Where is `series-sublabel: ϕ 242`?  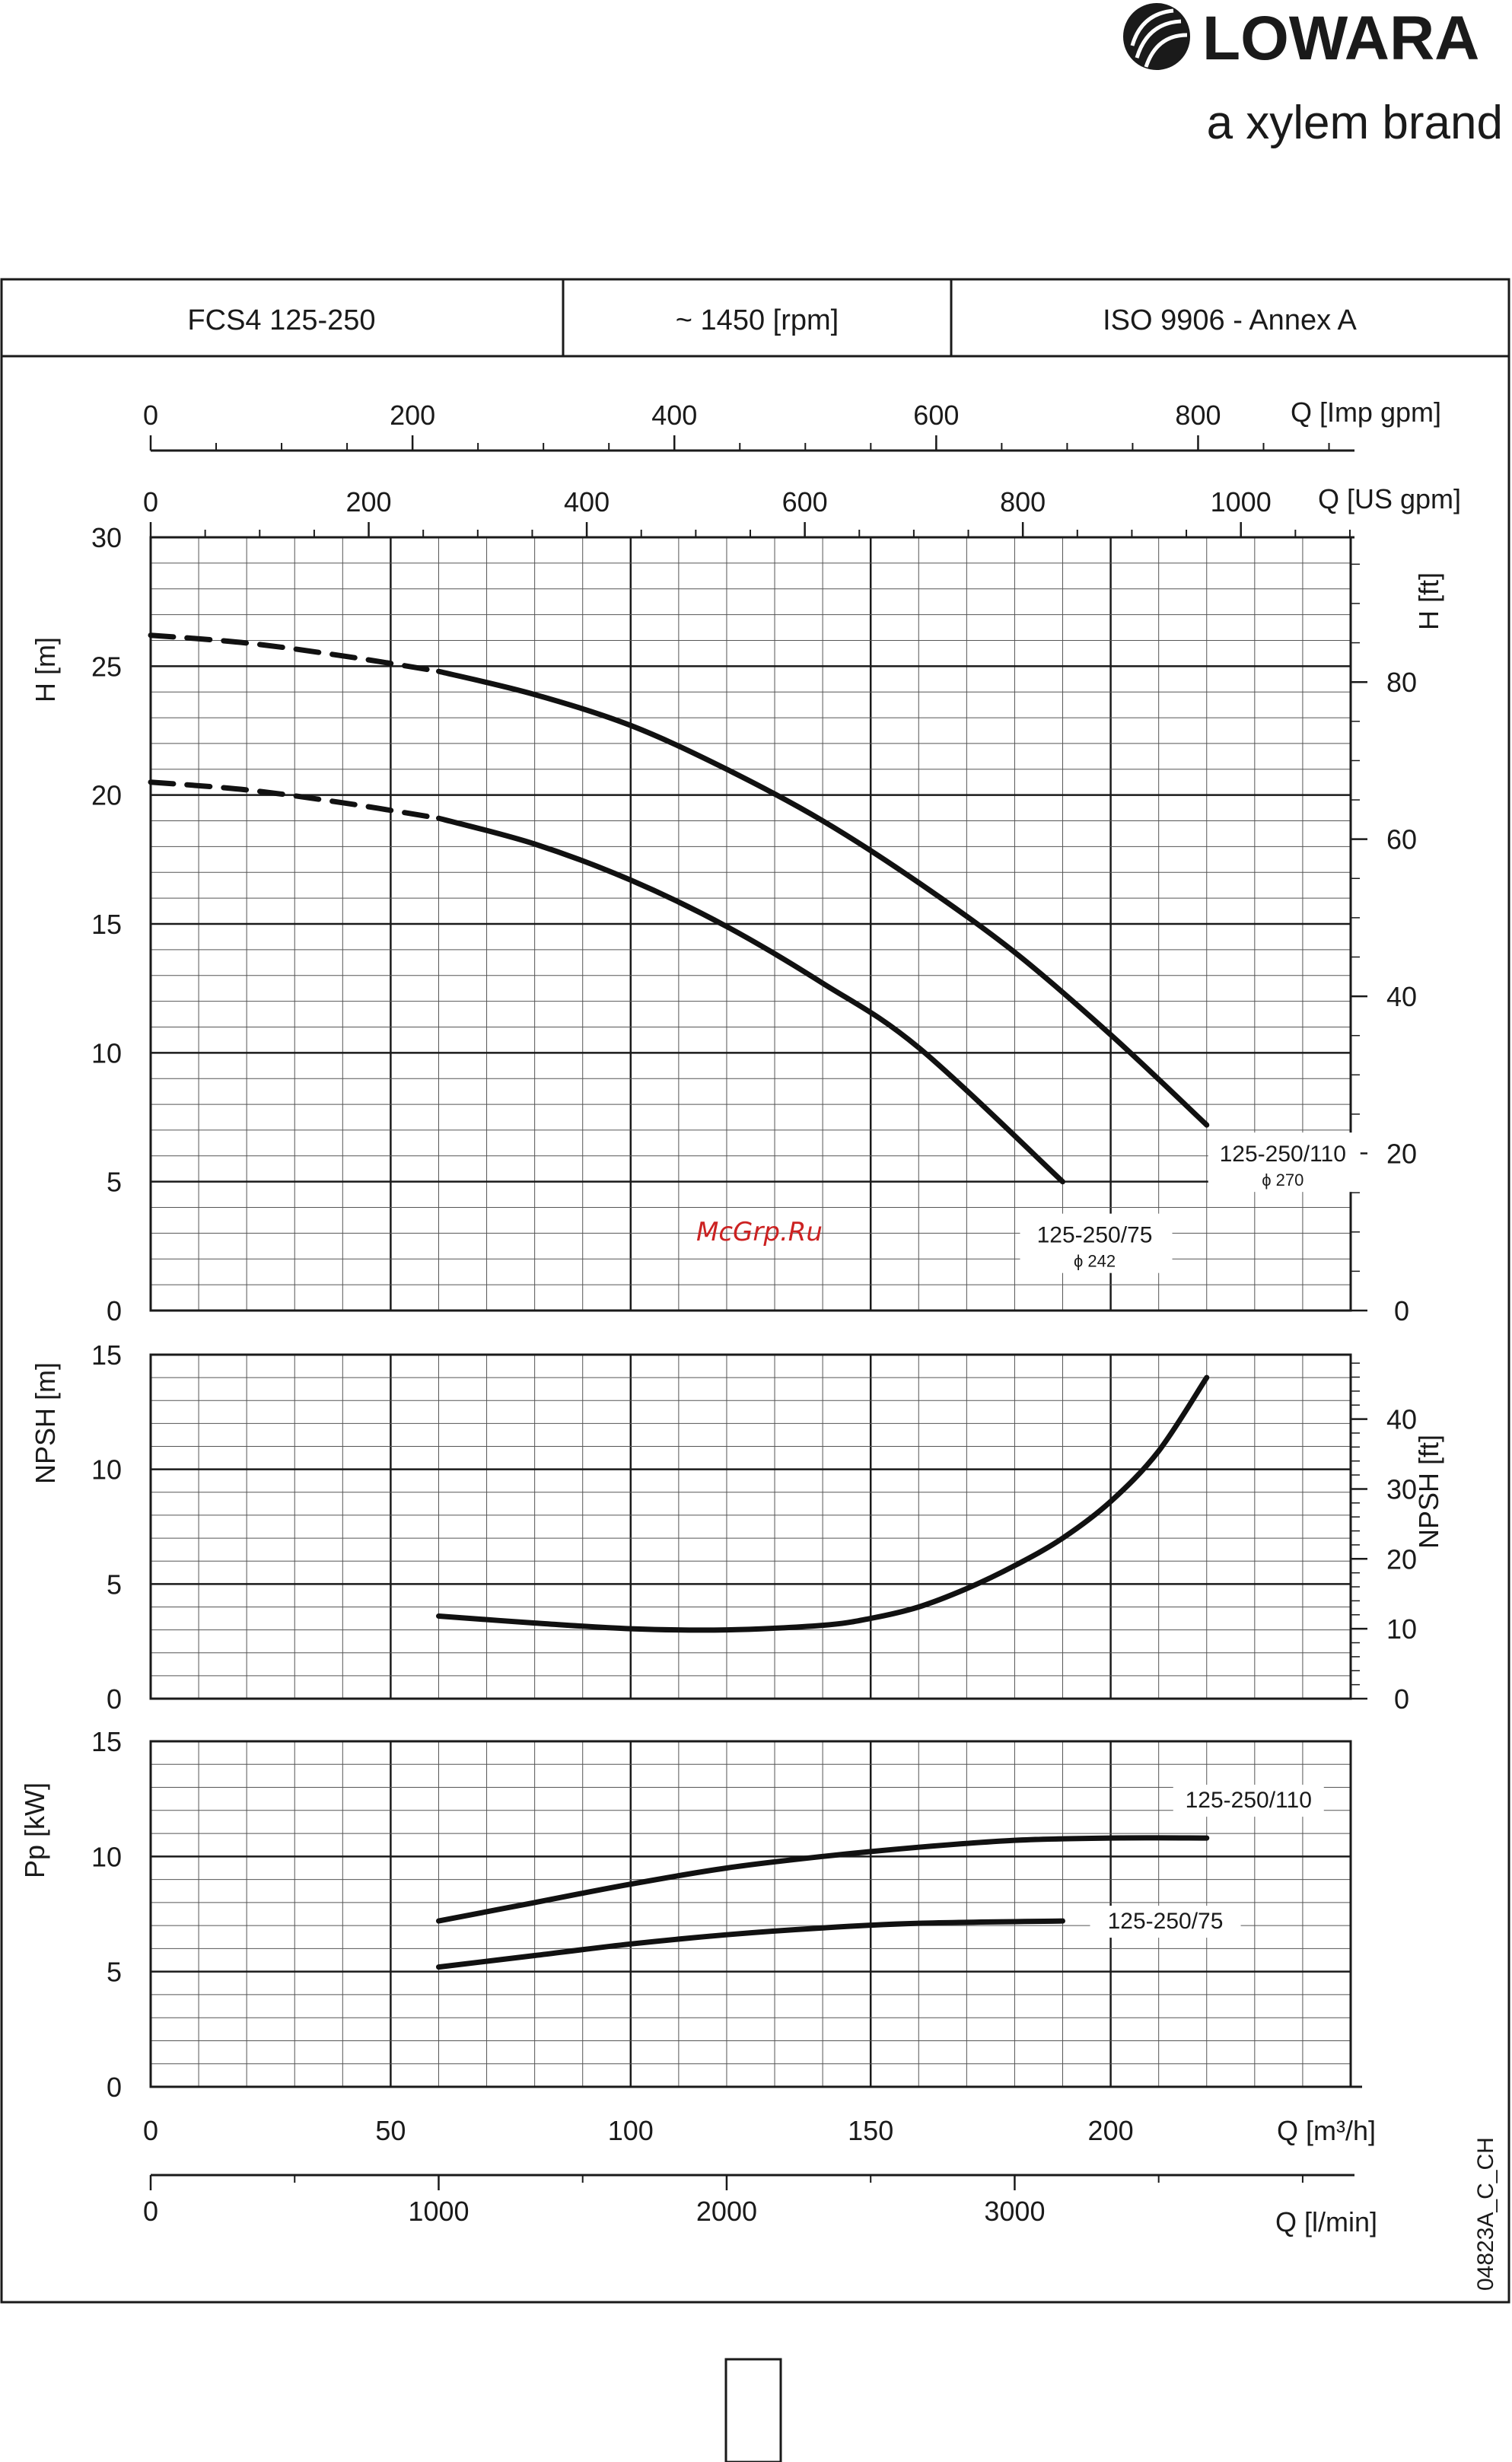 series-sublabel: ϕ 242 is located at coordinates (1095, 1261).